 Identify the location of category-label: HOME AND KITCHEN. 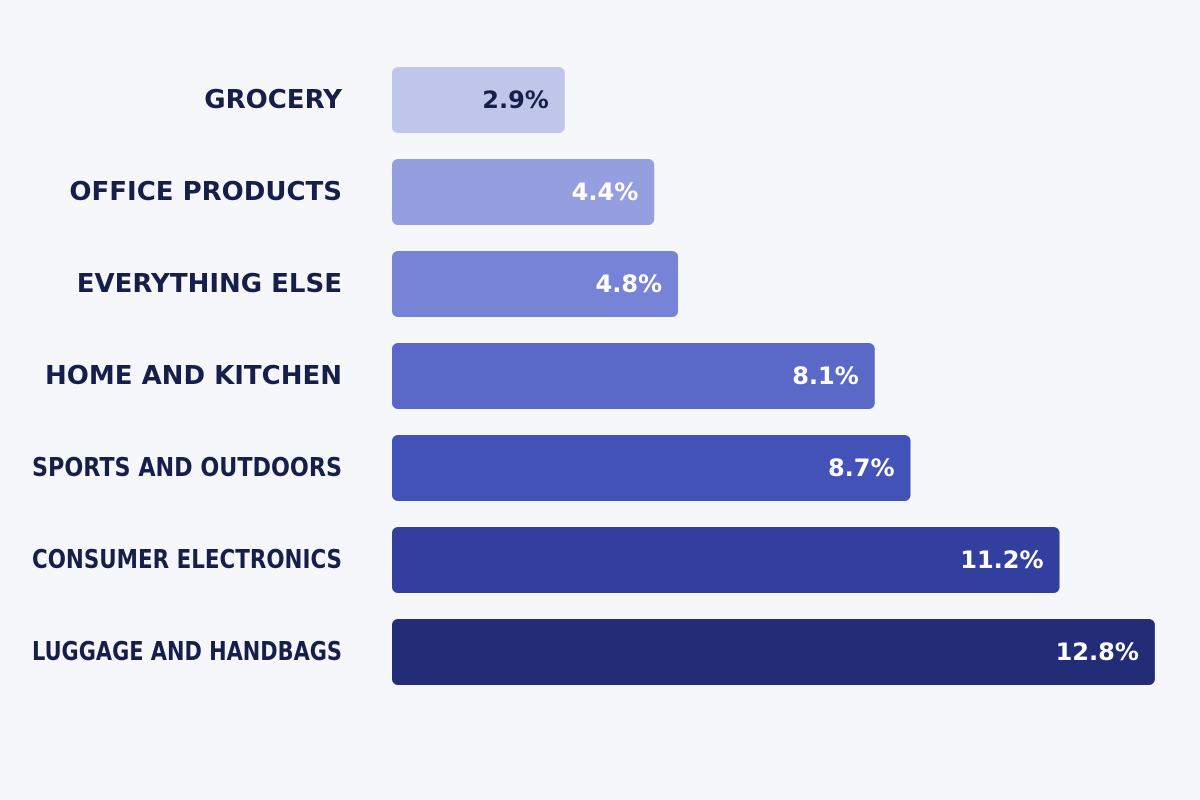
(193, 376).